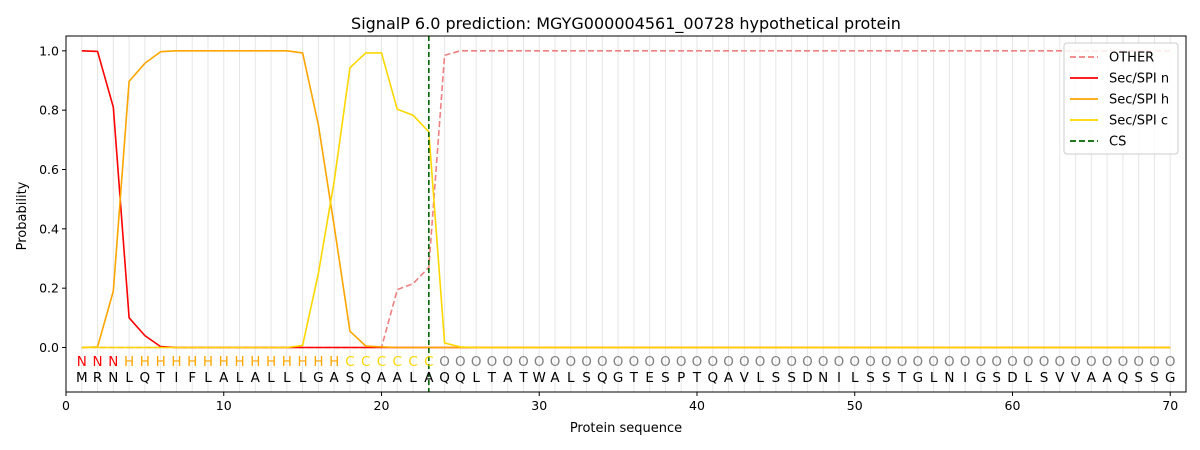  What do you see at coordinates (539, 378) in the screenshot?
I see `residue-label: W` at bounding box center [539, 378].